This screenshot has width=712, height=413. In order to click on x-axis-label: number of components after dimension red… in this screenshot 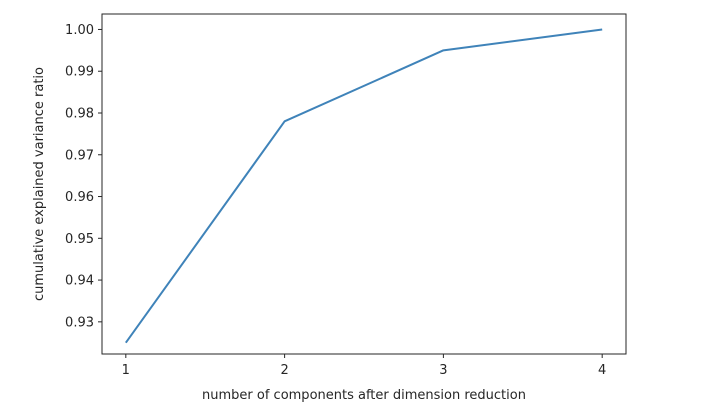, I will do `click(364, 395)`.